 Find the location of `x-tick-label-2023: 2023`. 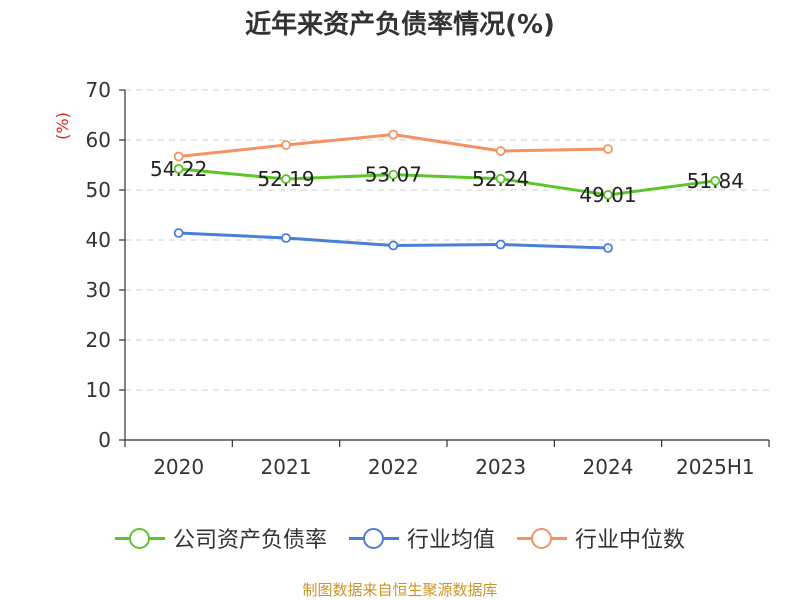

x-tick-label-2023: 2023 is located at coordinates (500, 467).